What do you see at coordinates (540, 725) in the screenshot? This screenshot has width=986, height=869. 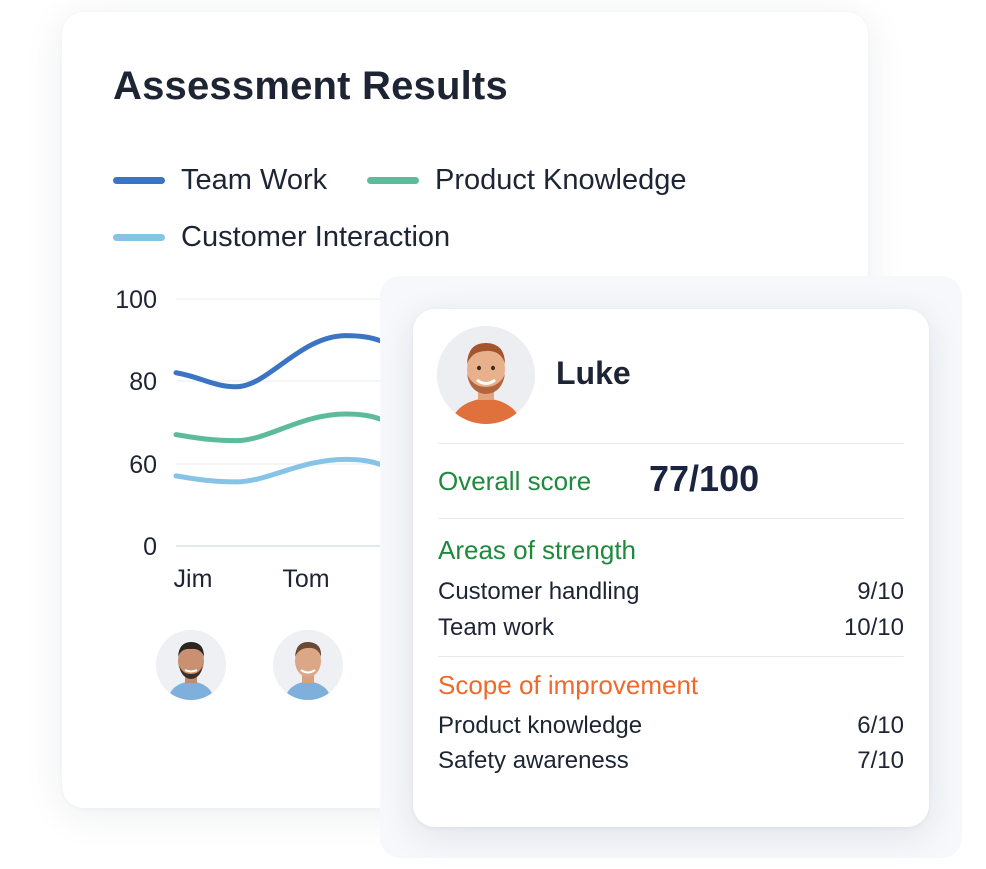 I see `improvement-label: Product knowledge` at bounding box center [540, 725].